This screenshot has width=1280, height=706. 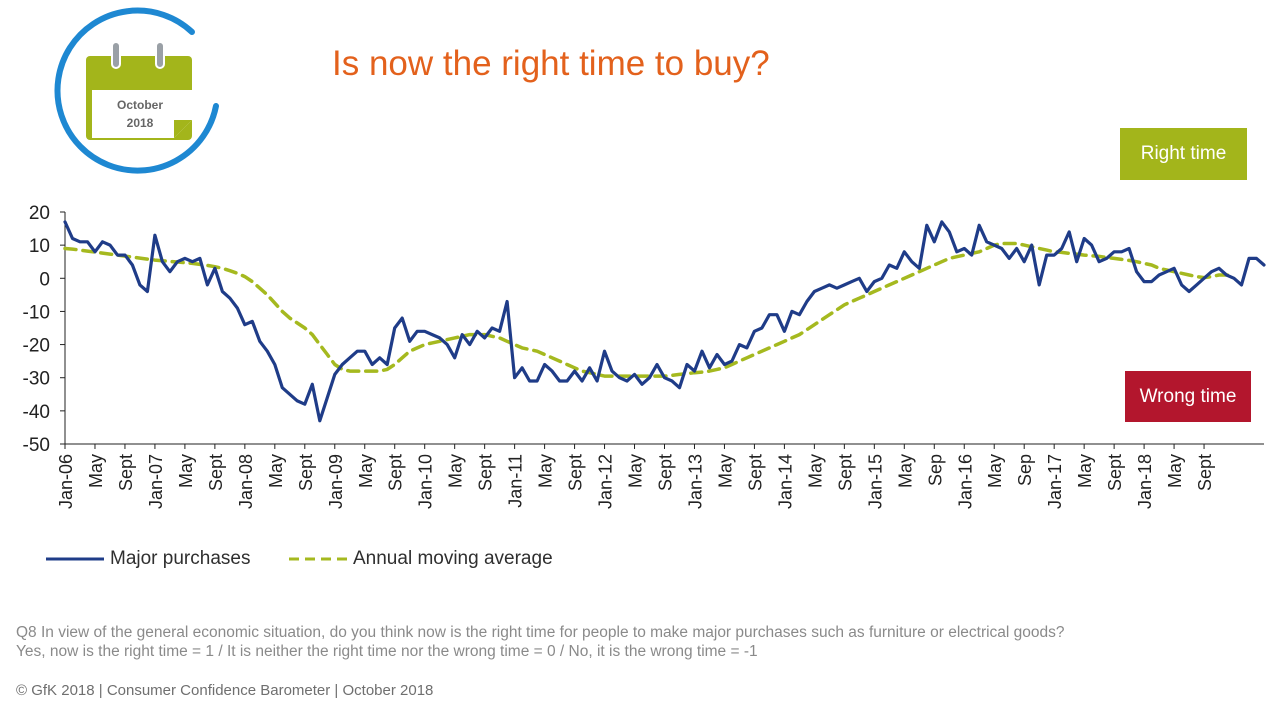 I want to click on legend-item-major-purchases: Major purchases, so click(x=147, y=559).